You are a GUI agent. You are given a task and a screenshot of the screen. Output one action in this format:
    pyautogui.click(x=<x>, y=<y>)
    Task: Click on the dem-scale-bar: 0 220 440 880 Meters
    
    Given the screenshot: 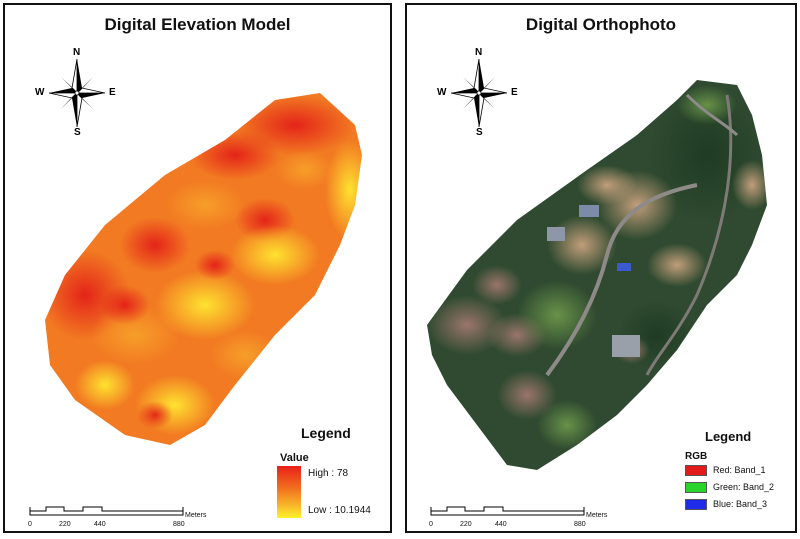 What is the action you would take?
    pyautogui.click(x=117, y=516)
    